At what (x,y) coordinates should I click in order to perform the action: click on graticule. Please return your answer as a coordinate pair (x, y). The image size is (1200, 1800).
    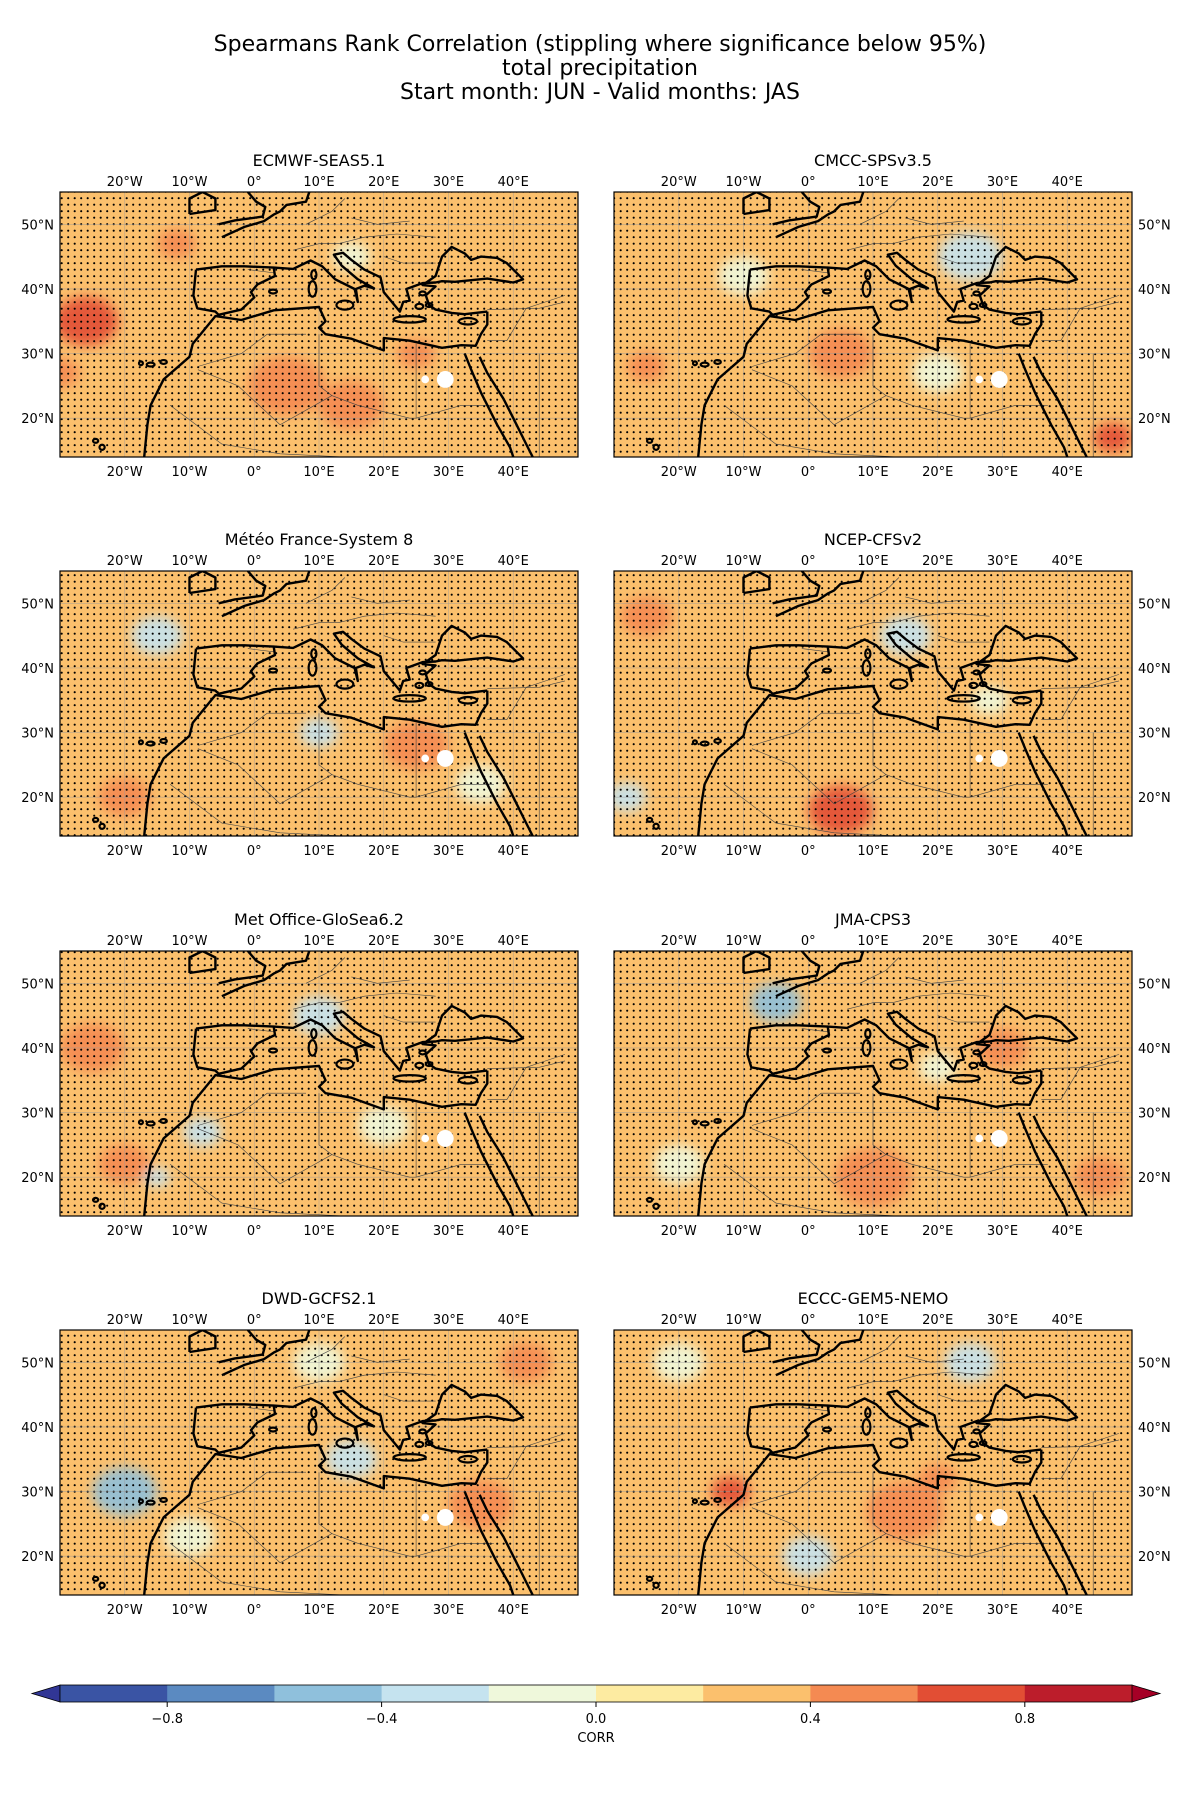
    Looking at the image, I should click on (319, 703).